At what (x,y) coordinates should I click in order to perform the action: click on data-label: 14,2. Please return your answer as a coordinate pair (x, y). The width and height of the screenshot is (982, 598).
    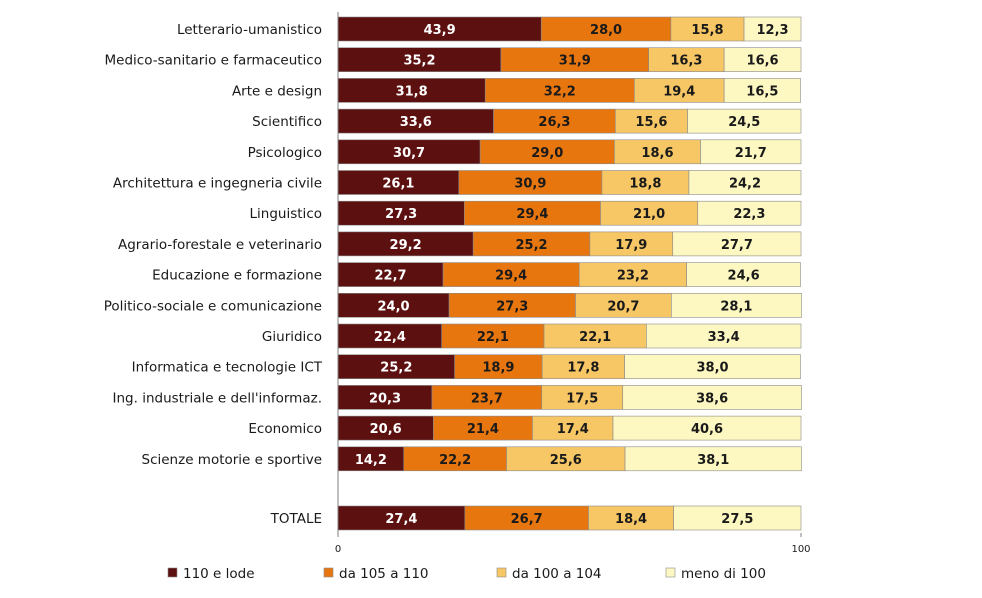
    Looking at the image, I should click on (371, 460).